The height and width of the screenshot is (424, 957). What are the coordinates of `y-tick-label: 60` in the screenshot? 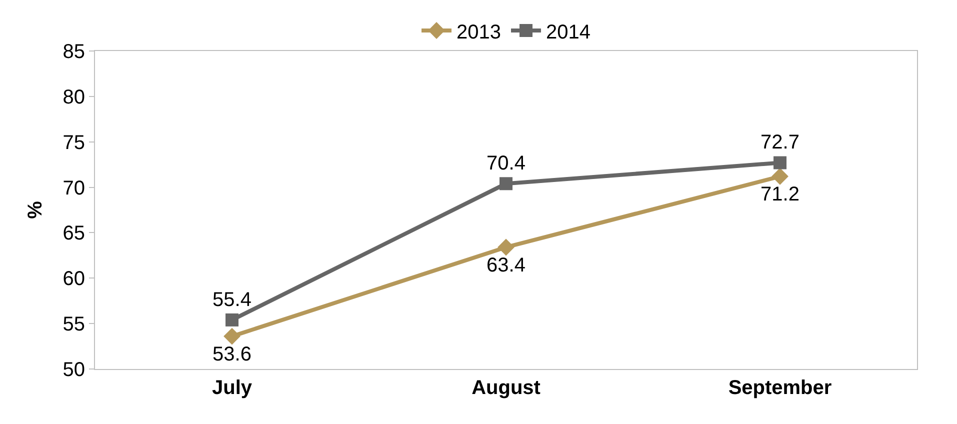 It's located at (73, 279).